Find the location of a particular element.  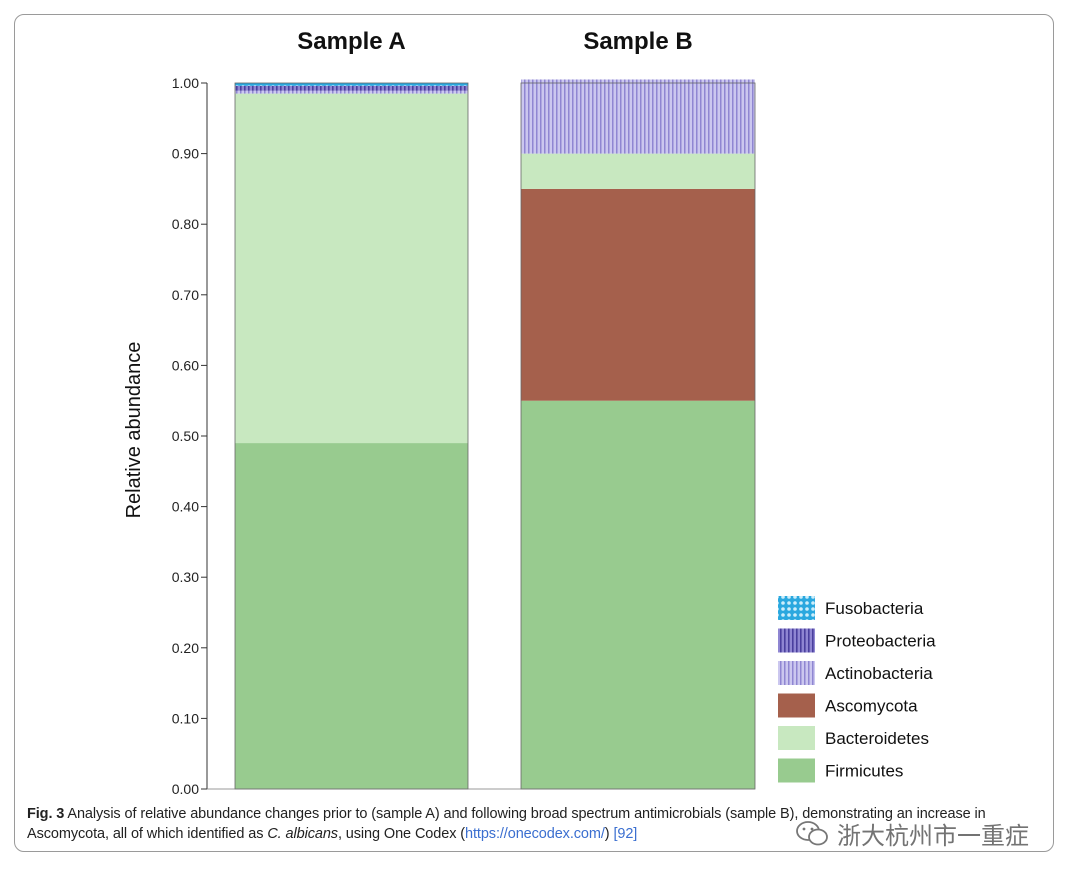

category-label: Sample A is located at coordinates (351, 41).